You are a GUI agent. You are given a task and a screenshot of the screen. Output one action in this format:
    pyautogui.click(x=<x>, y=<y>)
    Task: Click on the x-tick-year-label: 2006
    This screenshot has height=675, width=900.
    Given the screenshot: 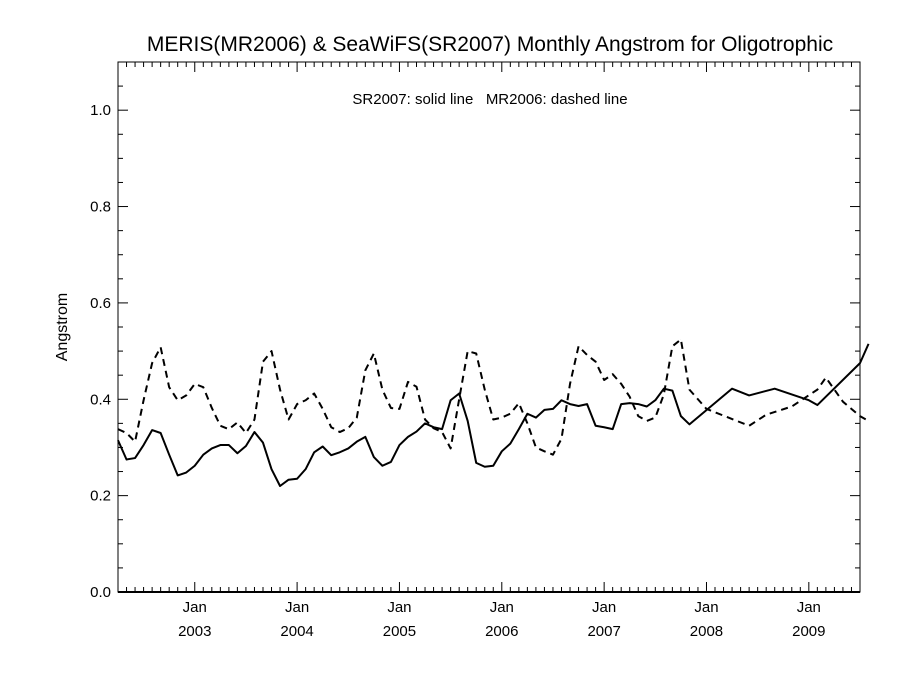 What is the action you would take?
    pyautogui.click(x=501, y=631)
    